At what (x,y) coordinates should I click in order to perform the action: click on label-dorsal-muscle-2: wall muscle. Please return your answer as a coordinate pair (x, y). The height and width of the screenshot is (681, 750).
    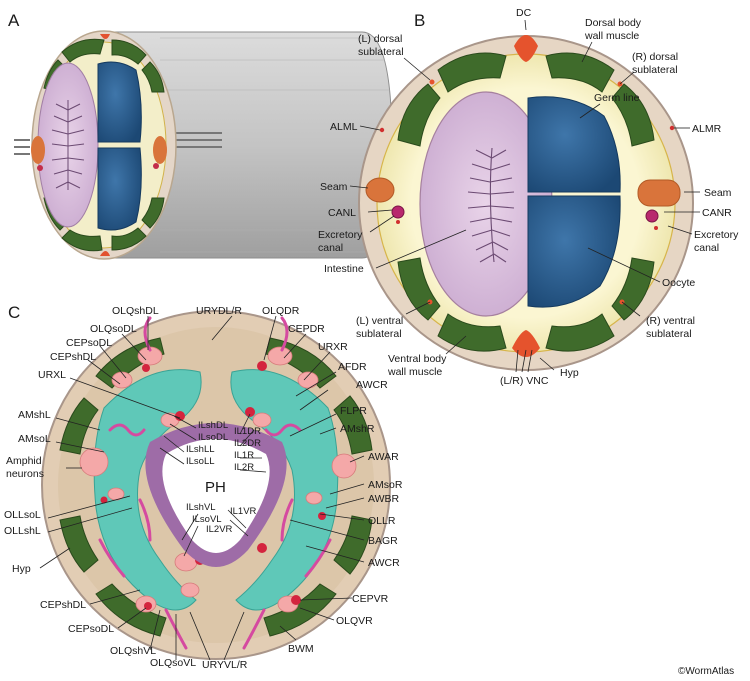
    Looking at the image, I should click on (611, 36).